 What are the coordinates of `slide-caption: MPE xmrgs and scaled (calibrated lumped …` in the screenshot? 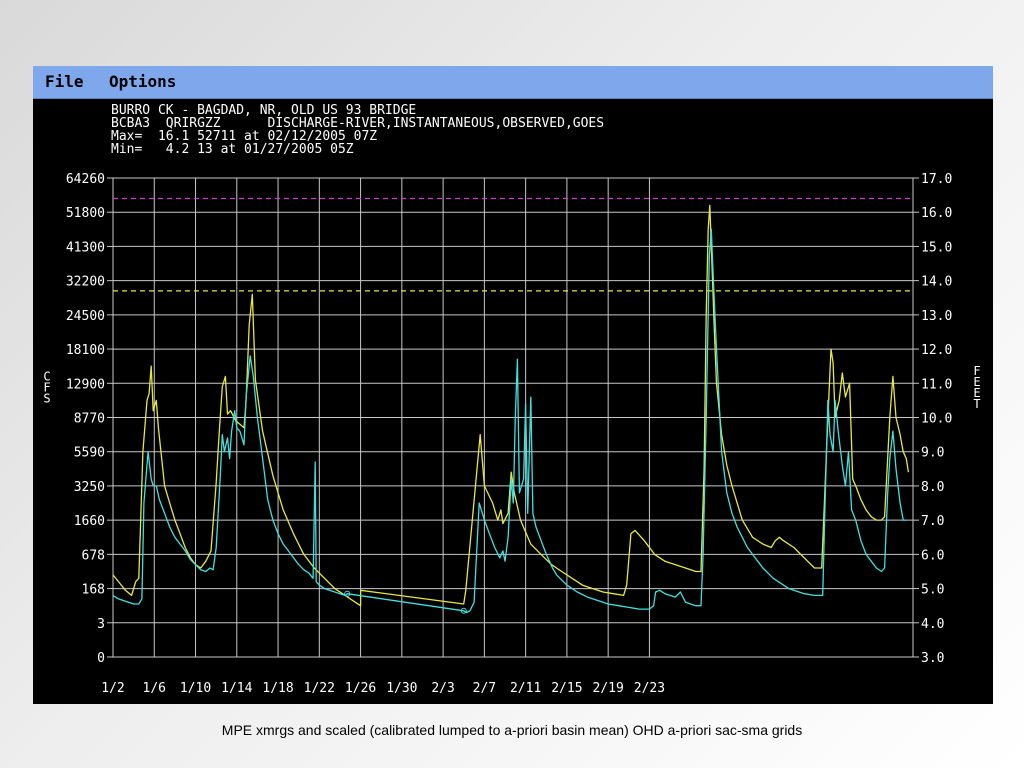 It's located at (512, 730).